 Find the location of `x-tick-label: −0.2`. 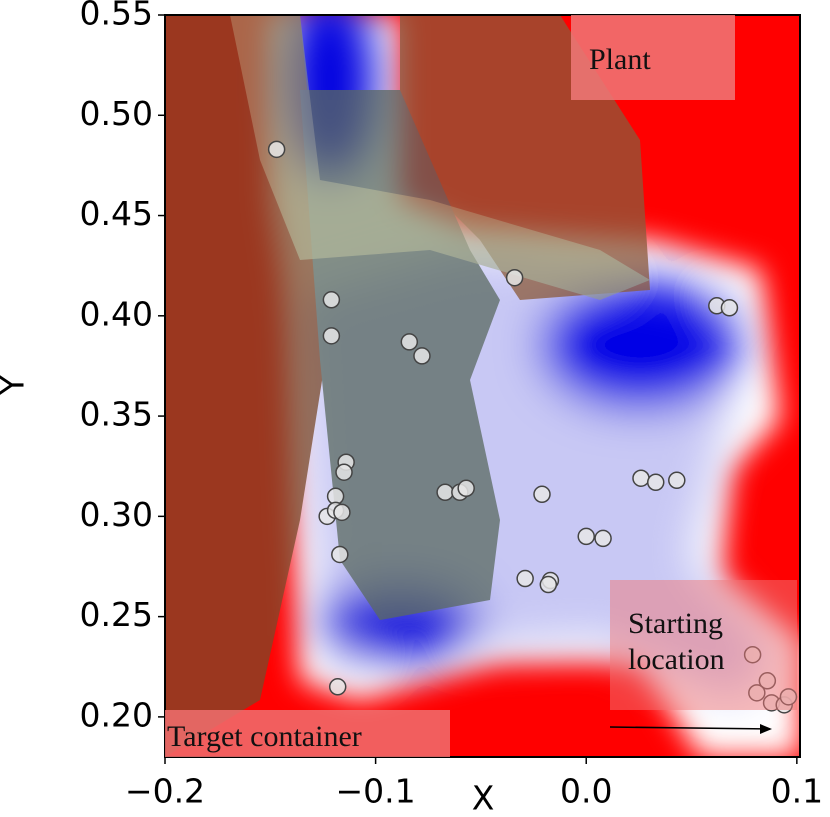

x-tick-label: −0.2 is located at coordinates (165, 791).